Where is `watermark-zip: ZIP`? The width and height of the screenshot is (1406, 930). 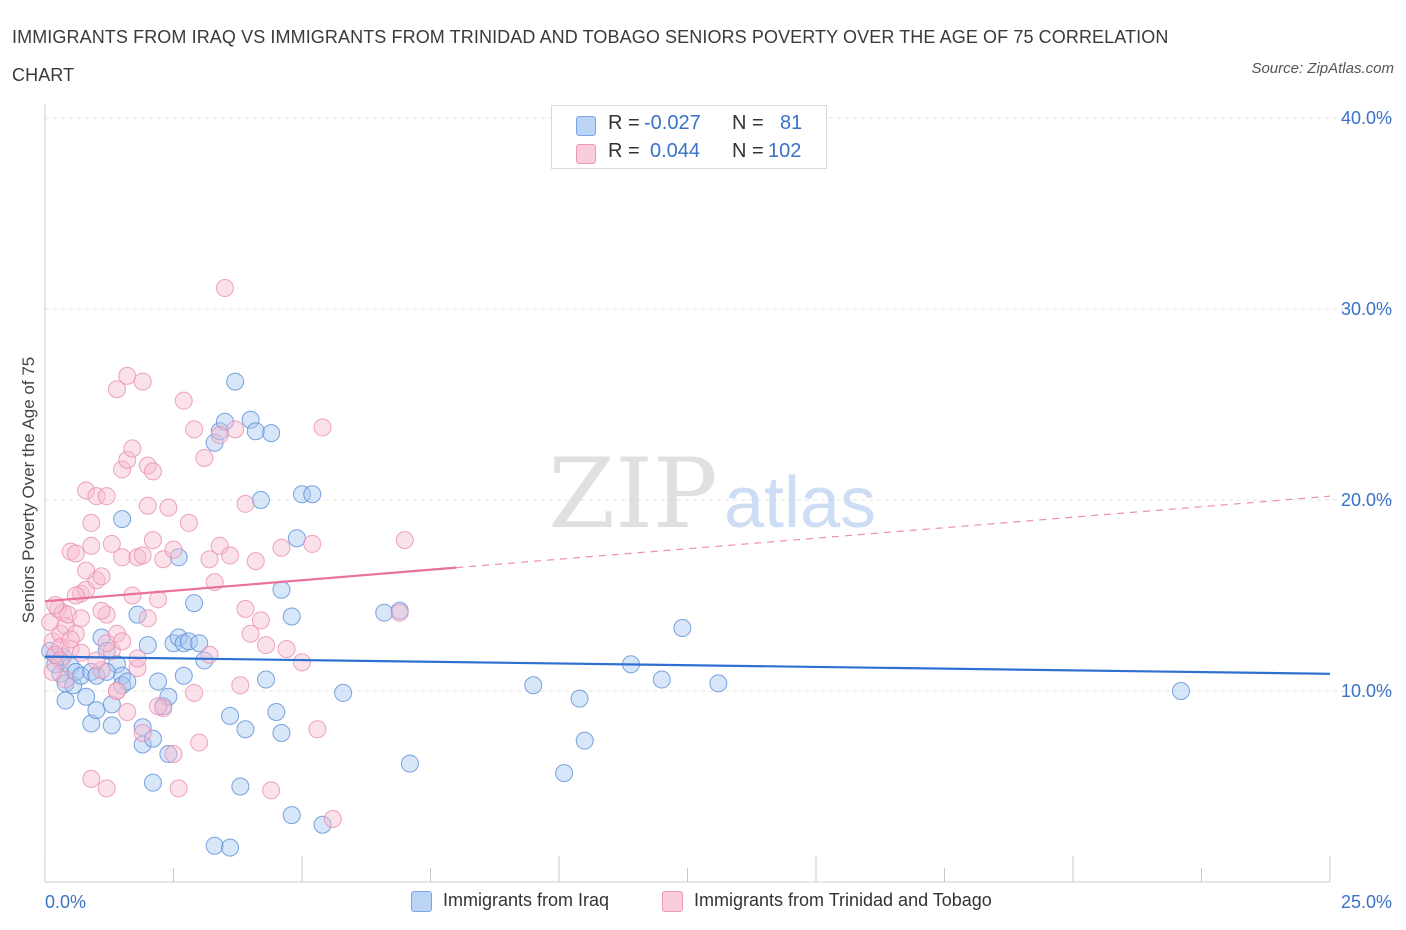 watermark-zip: ZIP is located at coordinates (632, 494).